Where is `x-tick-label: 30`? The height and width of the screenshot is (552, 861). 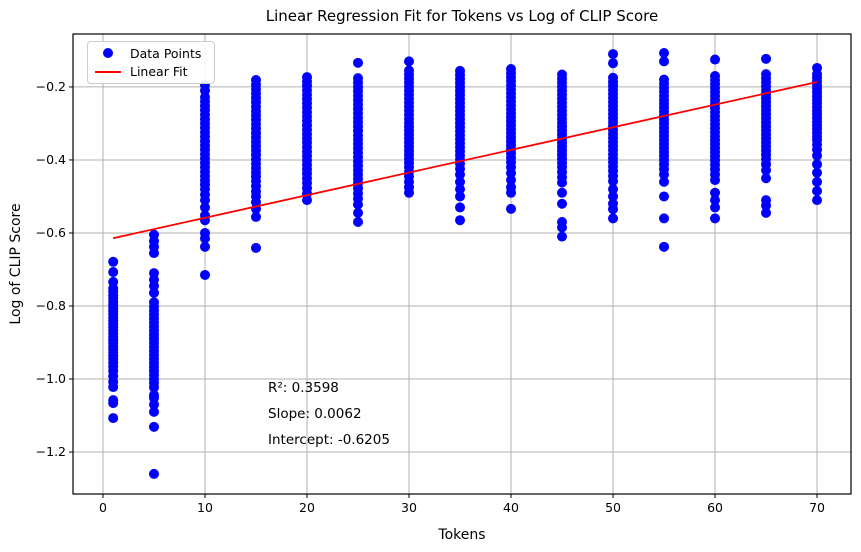 x-tick-label: 30 is located at coordinates (409, 507).